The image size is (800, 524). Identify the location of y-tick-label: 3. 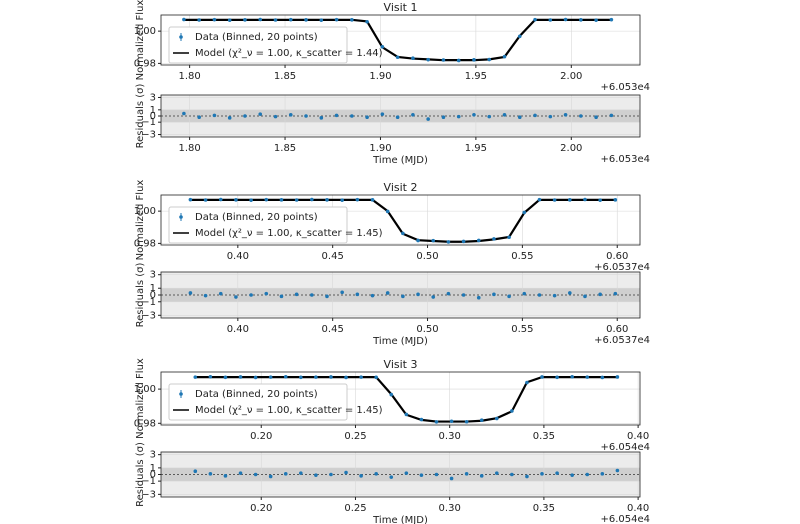
(153, 97).